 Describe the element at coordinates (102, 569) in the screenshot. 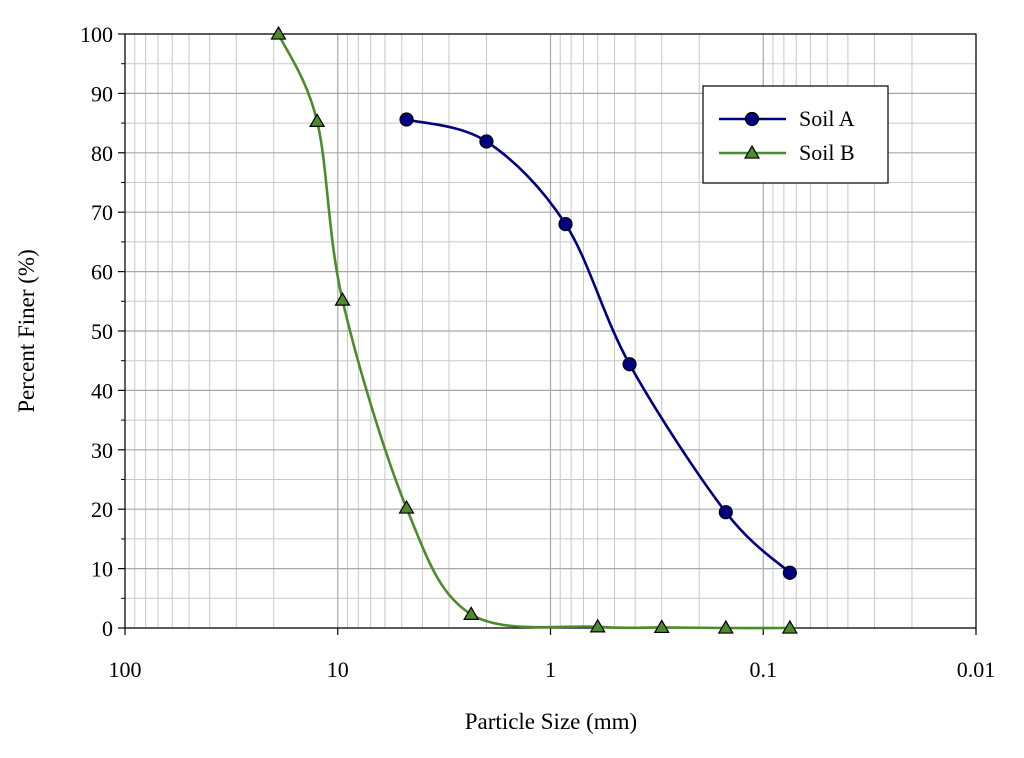

I see `y-tick-label: 10` at that location.